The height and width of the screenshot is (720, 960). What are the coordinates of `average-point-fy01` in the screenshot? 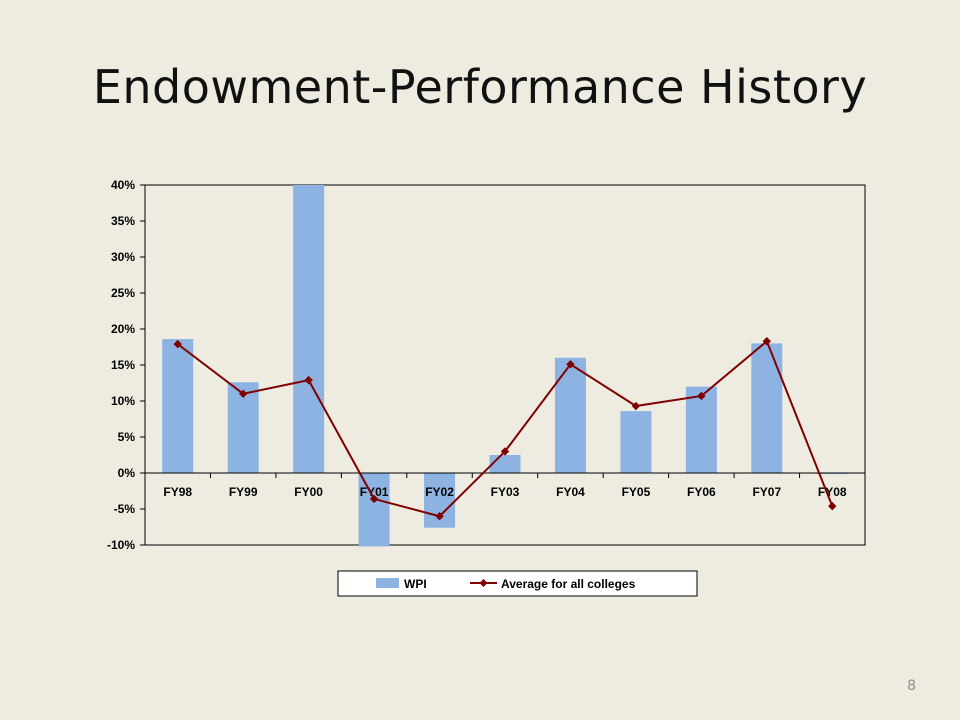 It's located at (374, 499).